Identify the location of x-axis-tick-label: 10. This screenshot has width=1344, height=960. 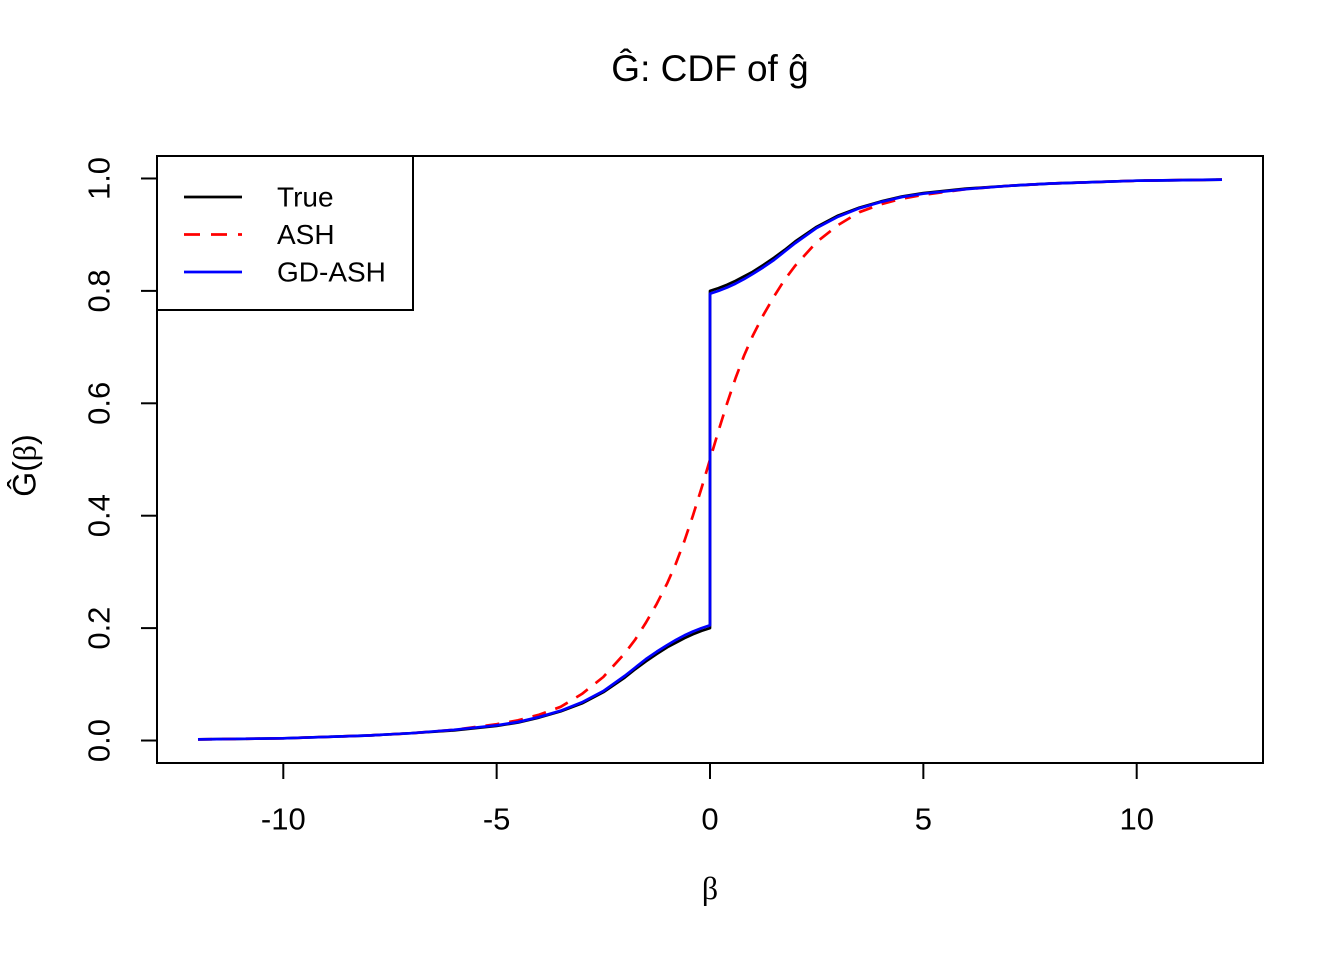
(1136, 819).